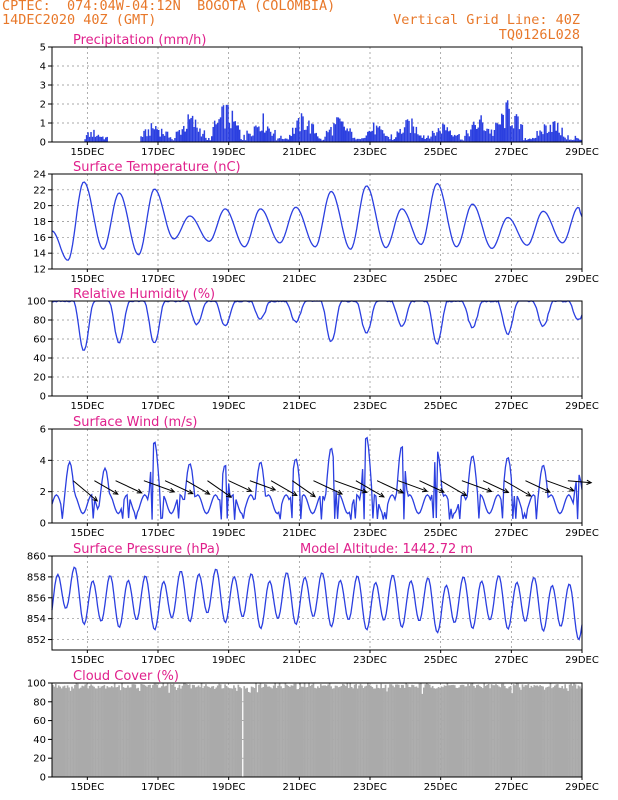 This screenshot has height=800, width=618. What do you see at coordinates (39, 359) in the screenshot?
I see `panel3-ytick-label: 40` at bounding box center [39, 359].